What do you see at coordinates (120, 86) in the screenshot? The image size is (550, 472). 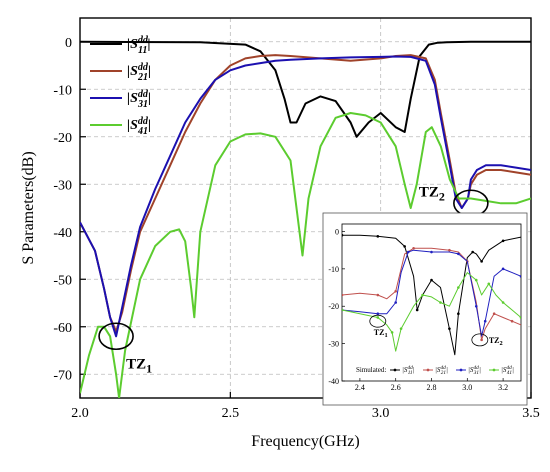 I see `legend: |Sdd 11| |Sdd 21| |Sdd 31| |Sdd 41|` at bounding box center [120, 86].